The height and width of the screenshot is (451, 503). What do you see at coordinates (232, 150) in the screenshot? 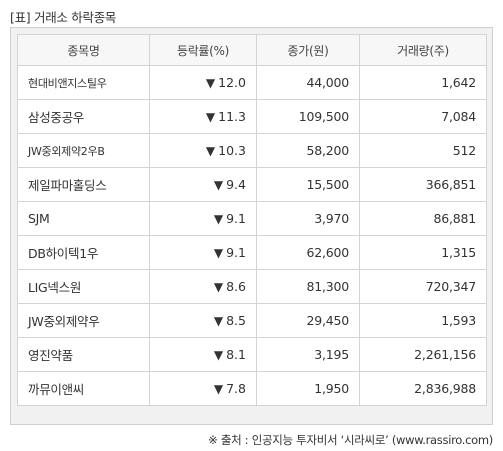
I see `change-value: 10.3` at bounding box center [232, 150].